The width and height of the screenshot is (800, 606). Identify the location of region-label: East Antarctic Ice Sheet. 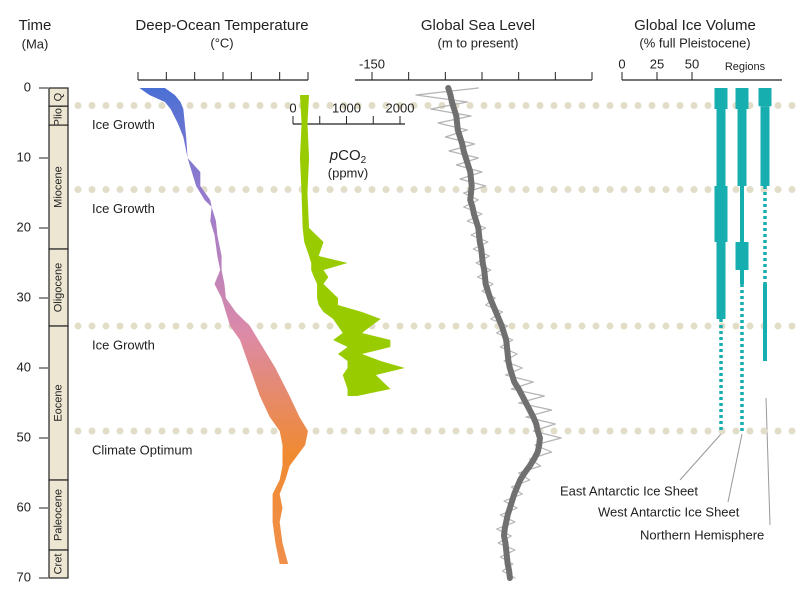
(629, 490).